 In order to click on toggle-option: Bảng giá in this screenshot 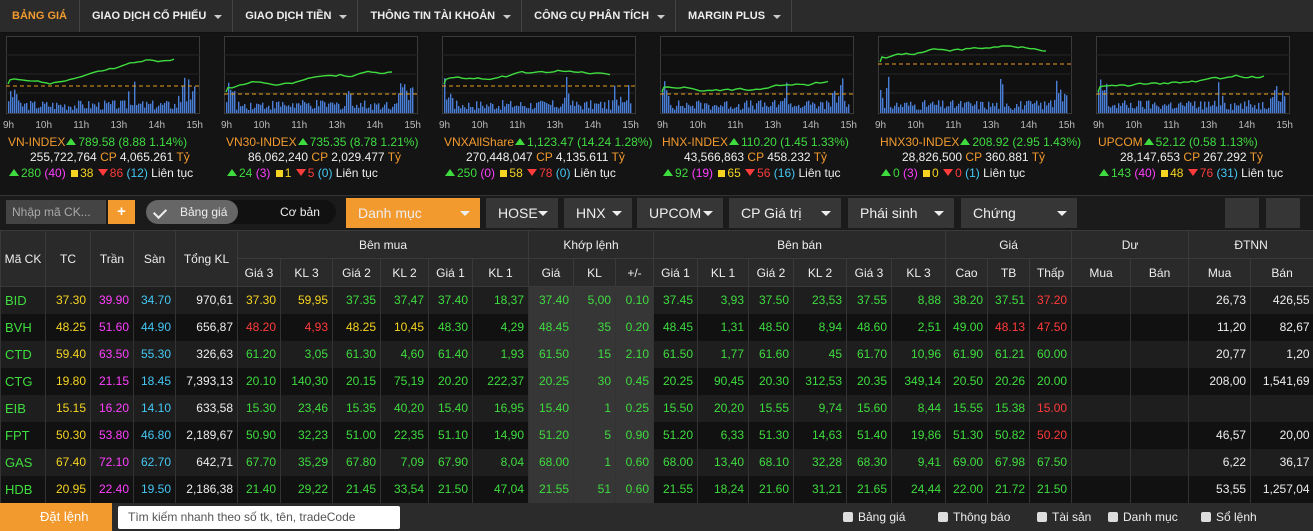, I will do `click(192, 212)`.